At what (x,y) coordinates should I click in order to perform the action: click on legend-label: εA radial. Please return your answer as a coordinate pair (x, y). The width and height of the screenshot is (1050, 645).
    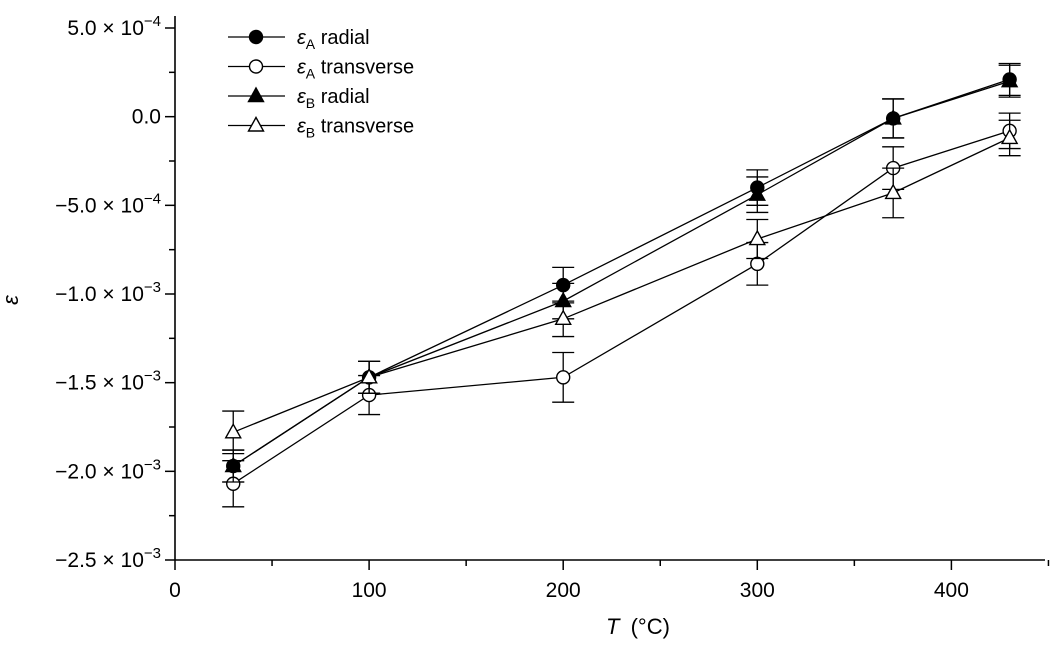
    Looking at the image, I should click on (333, 39).